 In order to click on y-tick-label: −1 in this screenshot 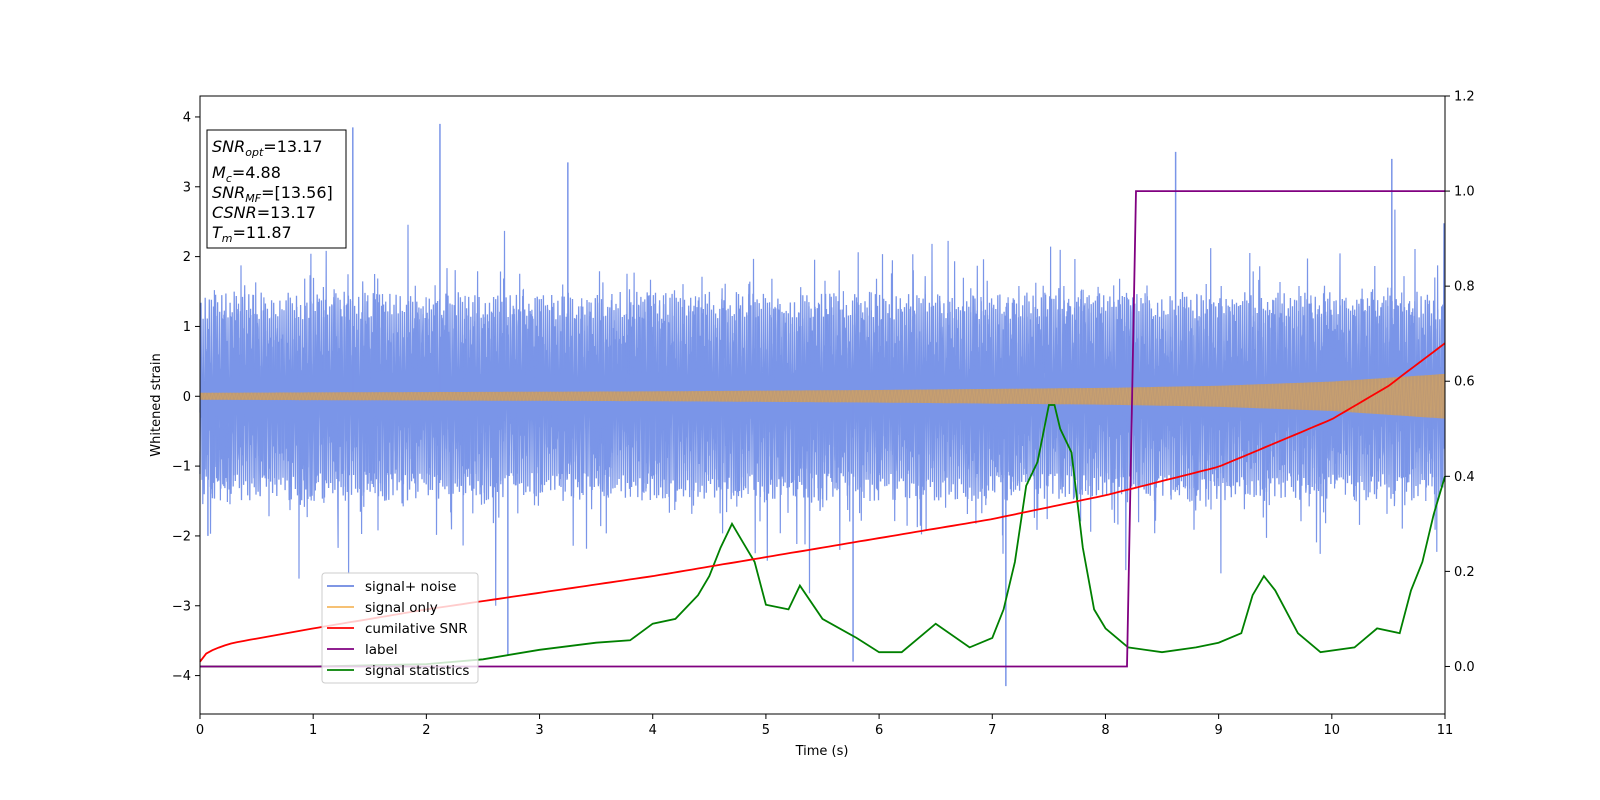, I will do `click(181, 467)`.